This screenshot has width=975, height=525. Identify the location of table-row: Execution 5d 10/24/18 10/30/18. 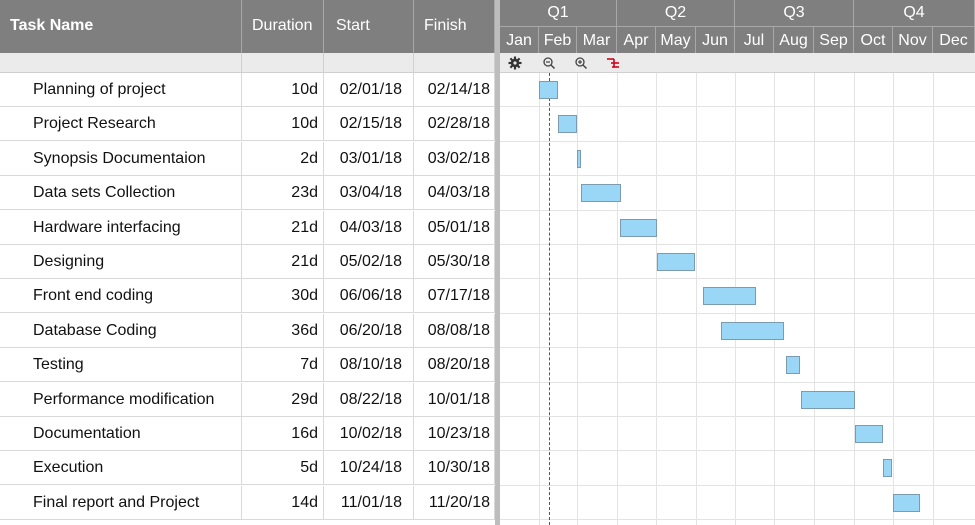
(247, 468).